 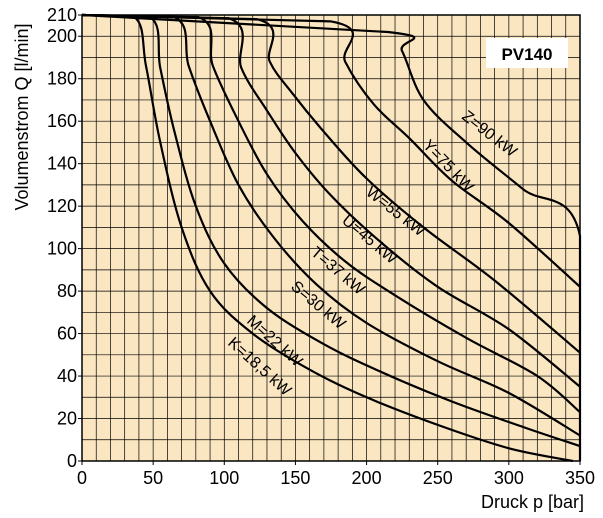 What do you see at coordinates (153, 478) in the screenshot?
I see `x-tick-label: 50` at bounding box center [153, 478].